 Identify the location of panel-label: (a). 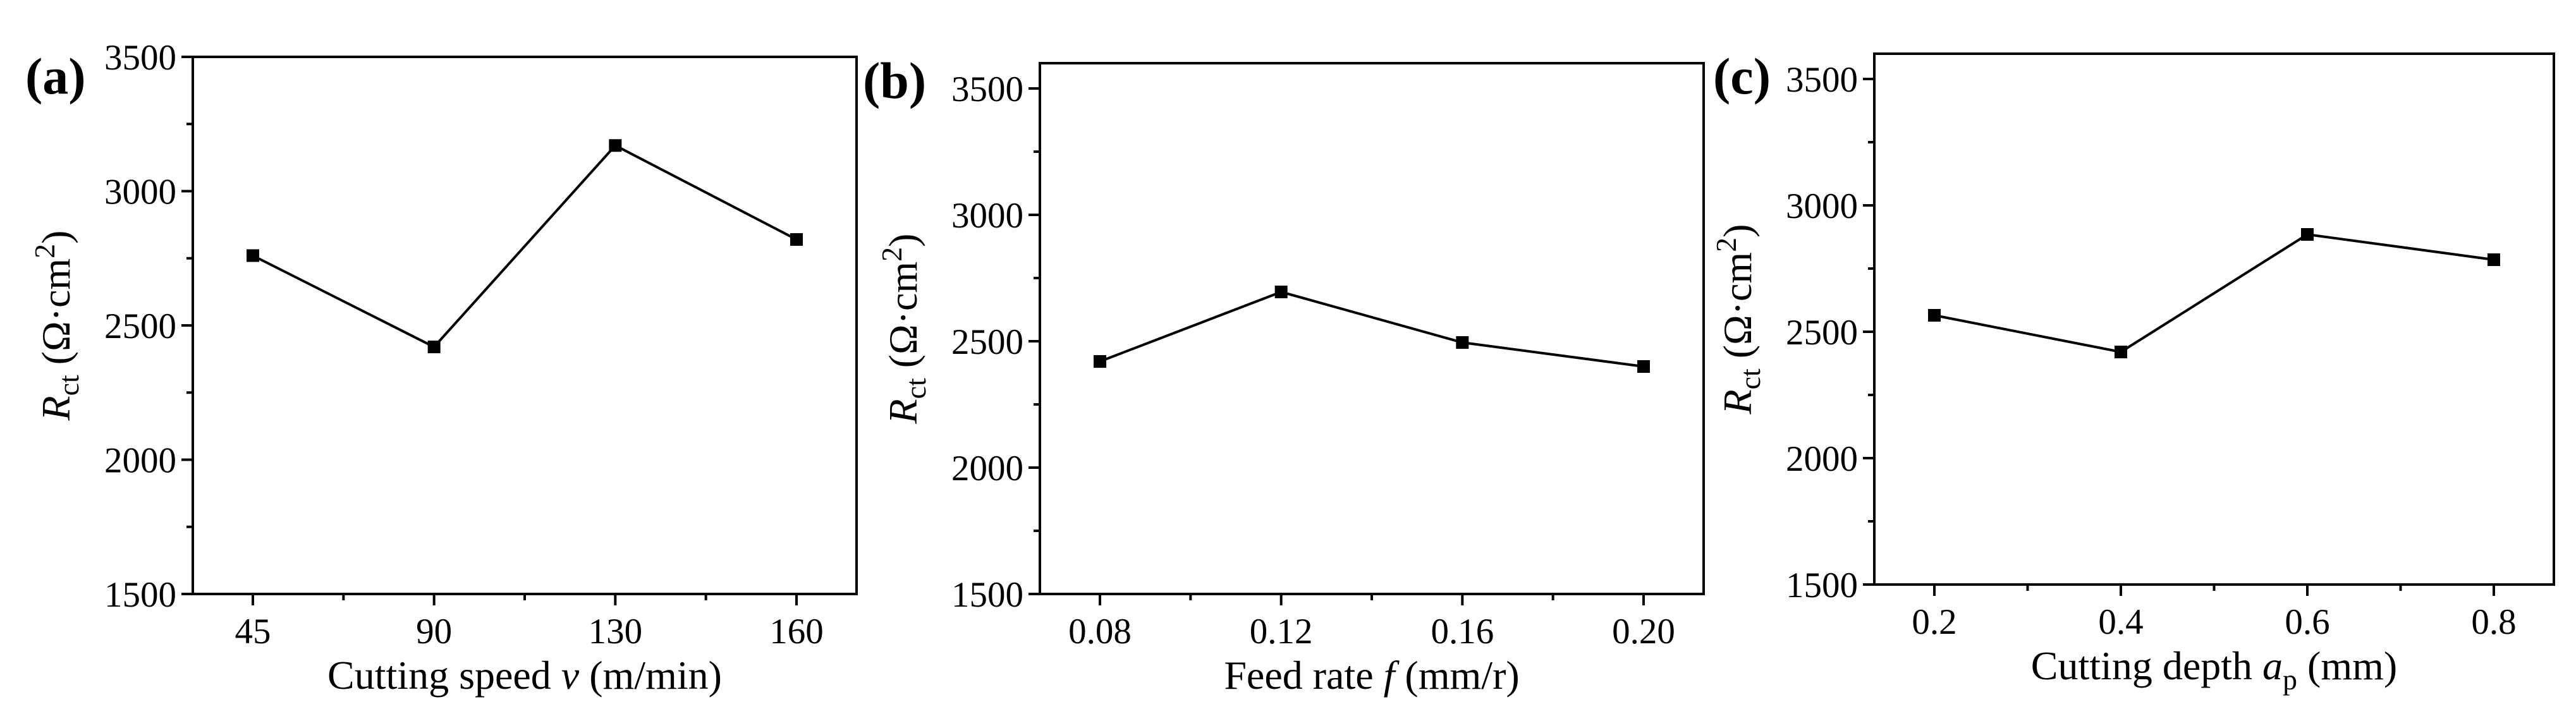
(55, 76).